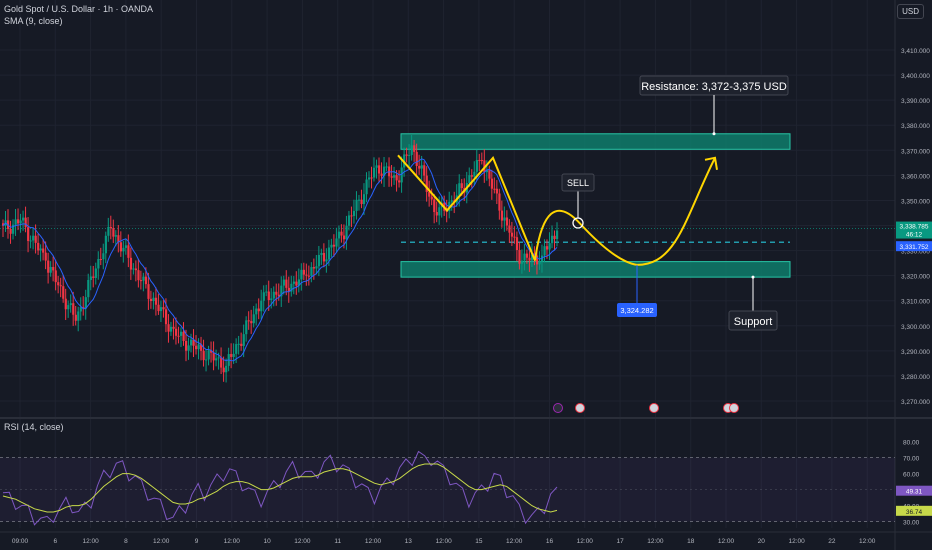 The height and width of the screenshot is (550, 932). I want to click on current-price-tag, so click(914, 230).